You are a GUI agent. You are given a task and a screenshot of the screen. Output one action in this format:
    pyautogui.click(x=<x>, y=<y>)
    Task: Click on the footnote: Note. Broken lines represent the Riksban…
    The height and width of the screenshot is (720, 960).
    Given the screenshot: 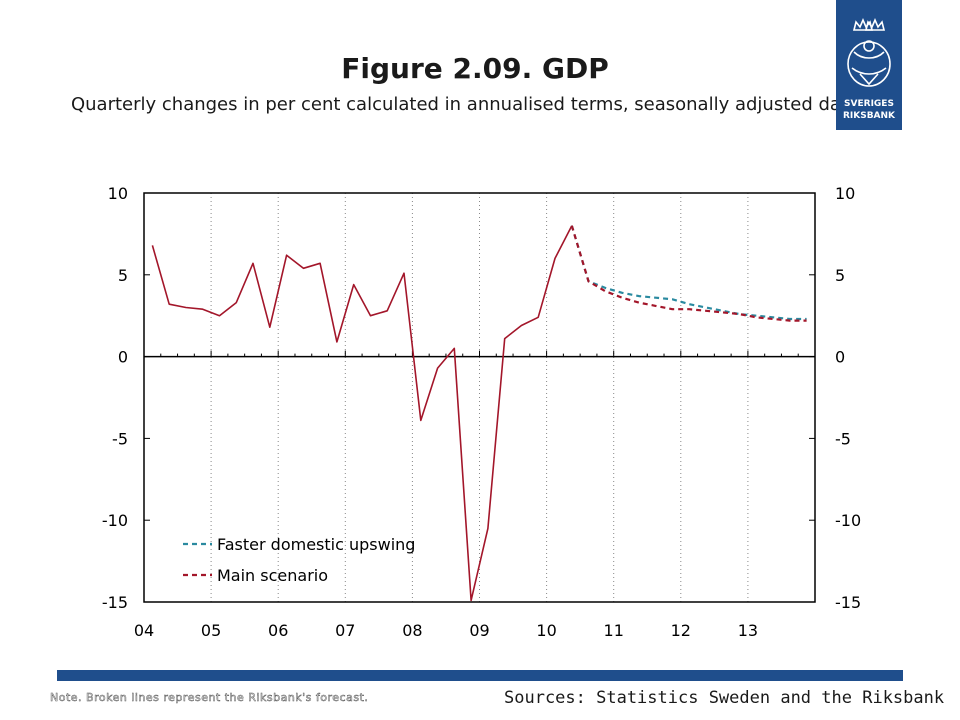 What is the action you would take?
    pyautogui.click(x=209, y=698)
    